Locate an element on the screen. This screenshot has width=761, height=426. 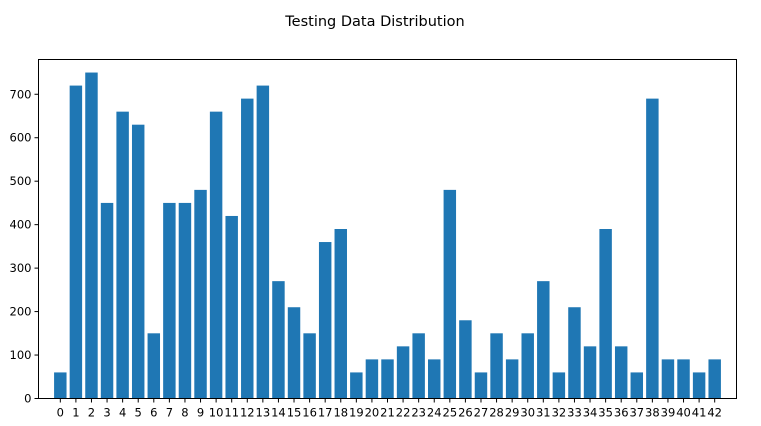
x-tick-label-36: 36 is located at coordinates (621, 413).